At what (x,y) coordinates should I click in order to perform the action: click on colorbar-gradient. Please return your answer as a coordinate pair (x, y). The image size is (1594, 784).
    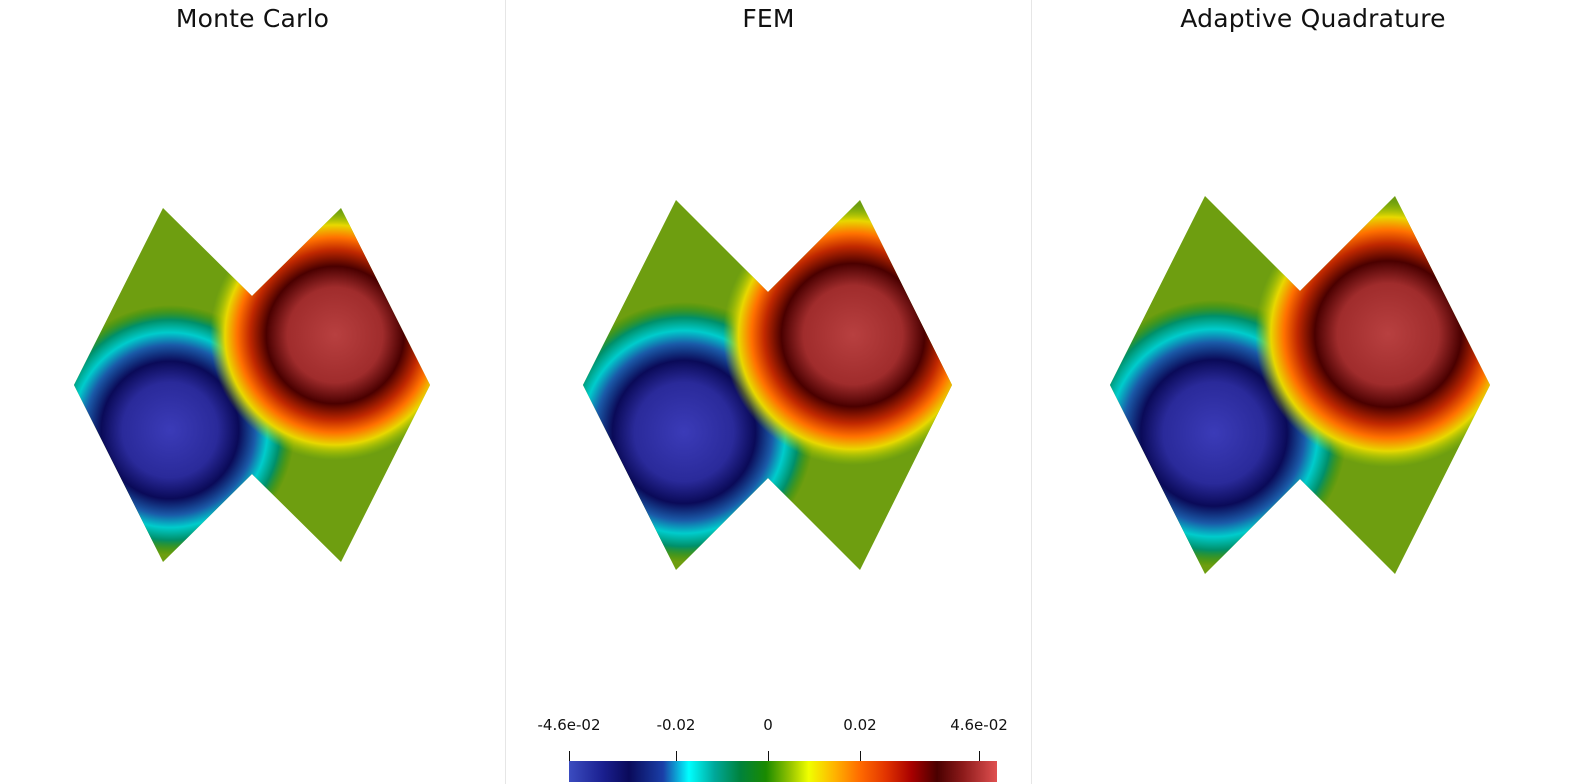
    Looking at the image, I should click on (783, 771).